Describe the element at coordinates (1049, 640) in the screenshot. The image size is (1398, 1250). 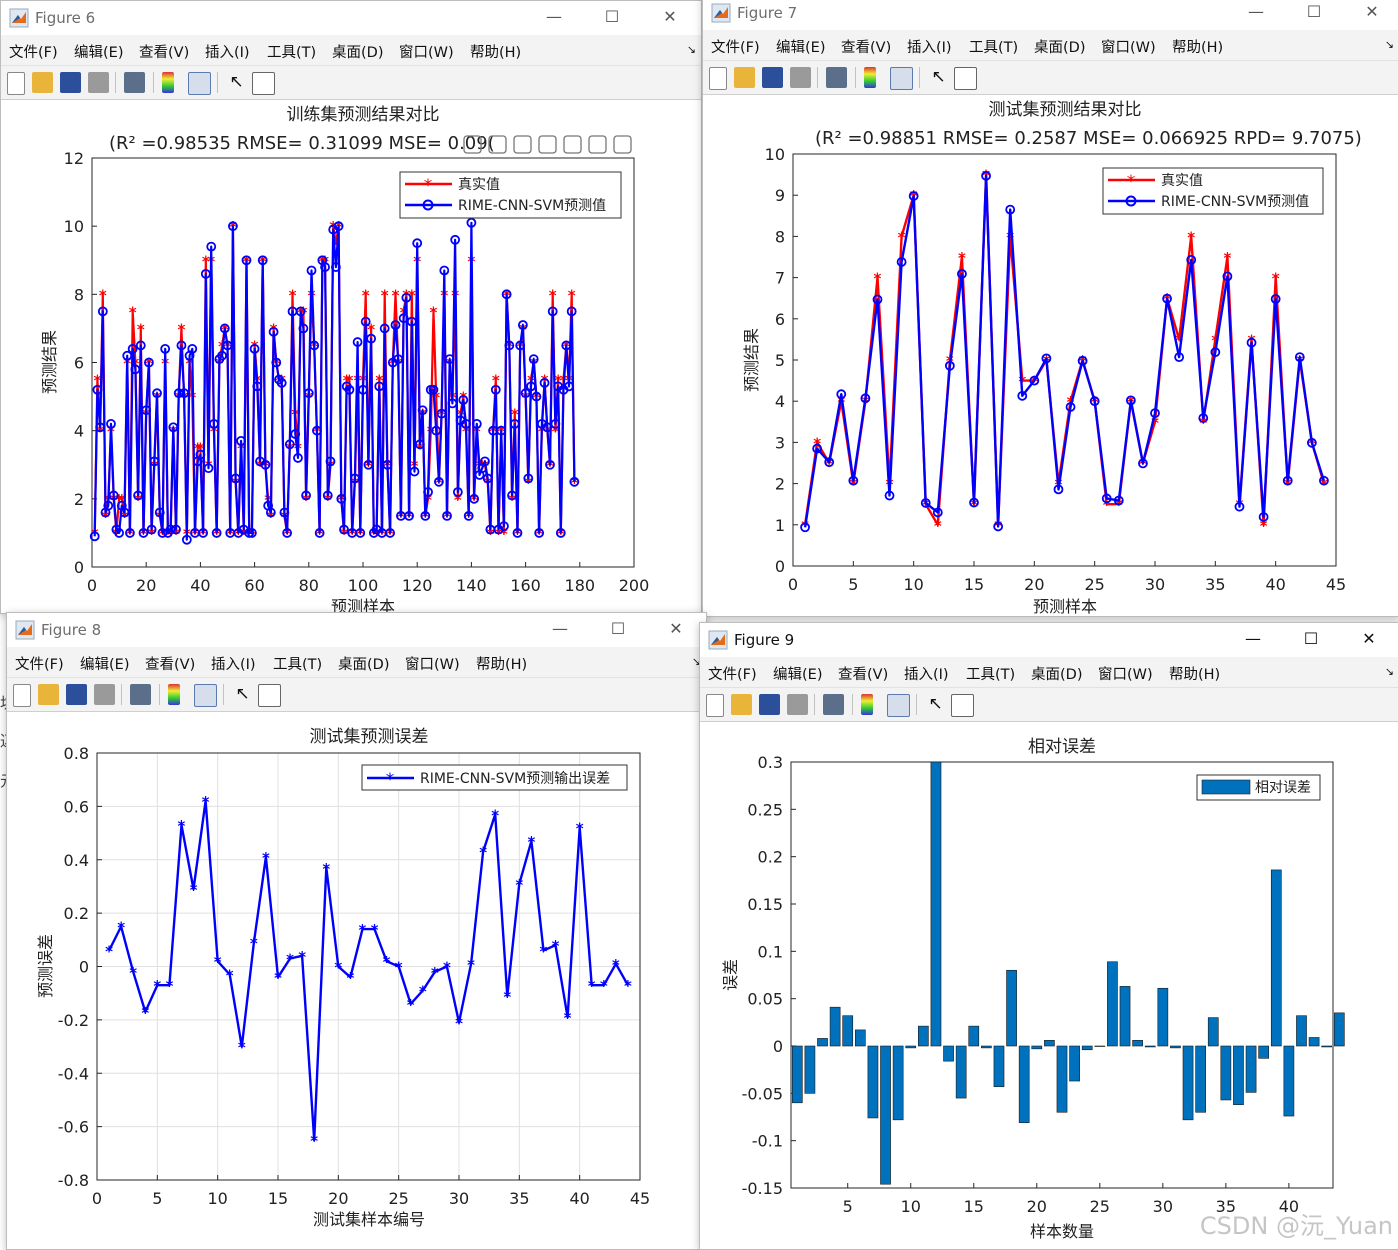
I see `title-bar: Figure 9 — ☐ ✕` at that location.